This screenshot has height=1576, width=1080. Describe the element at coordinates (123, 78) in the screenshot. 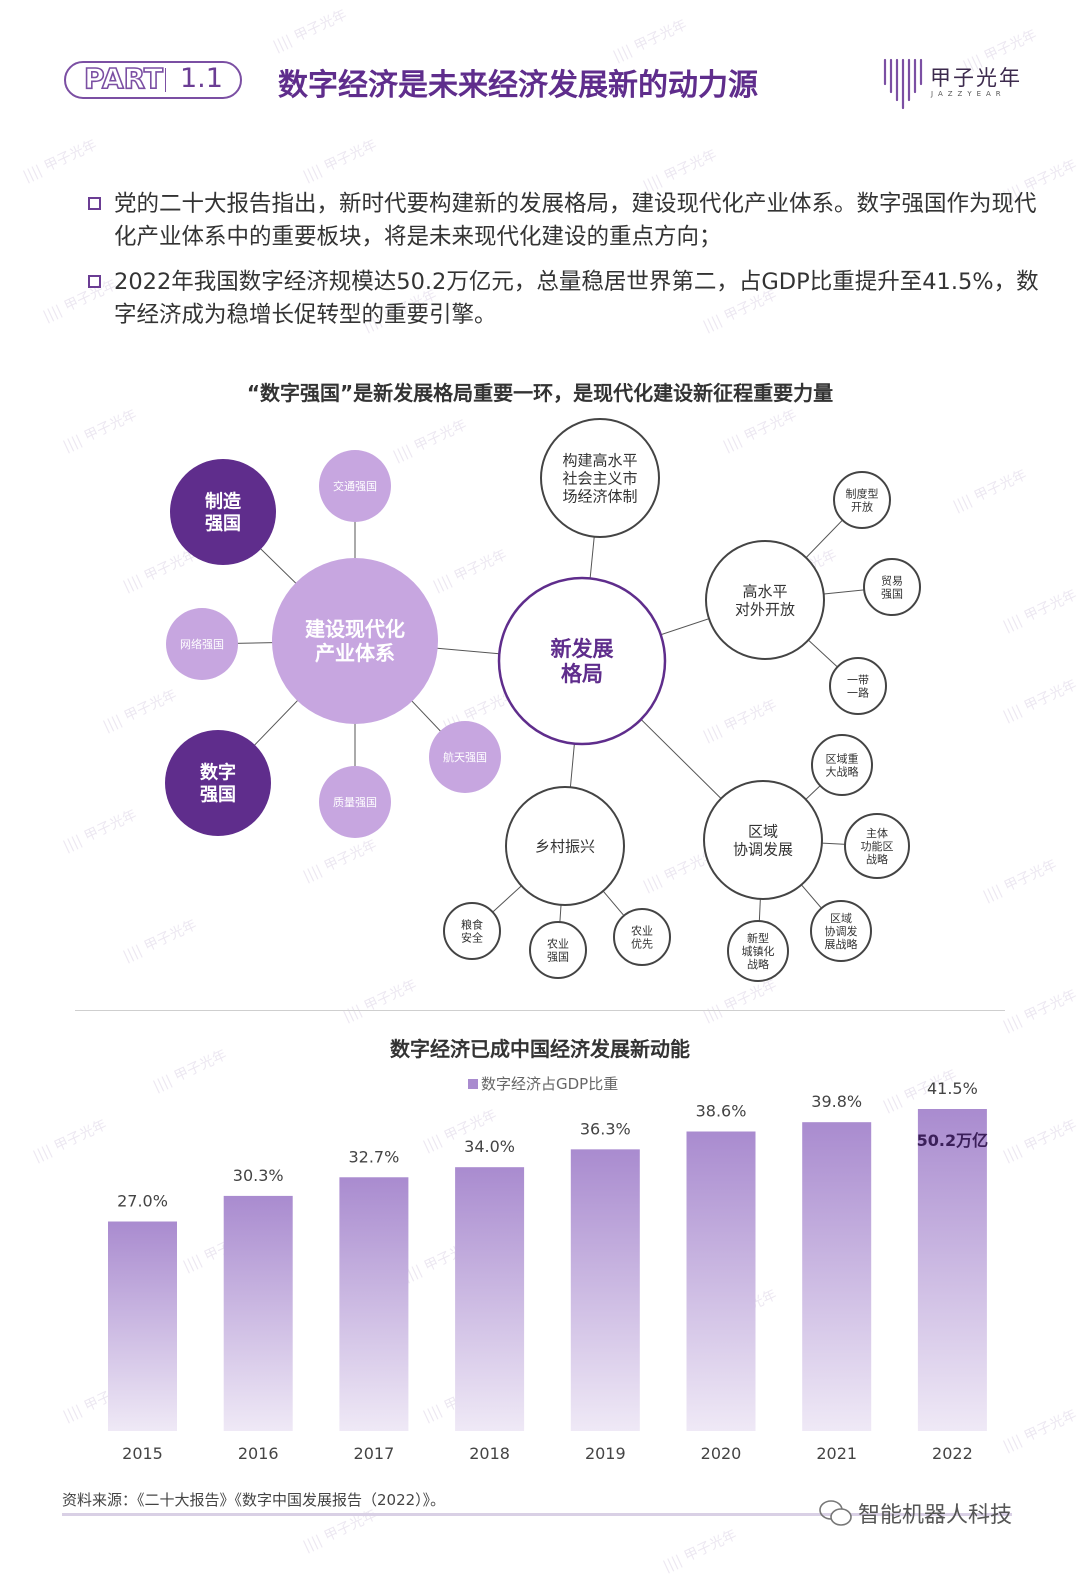

I see `part-label: PART` at that location.